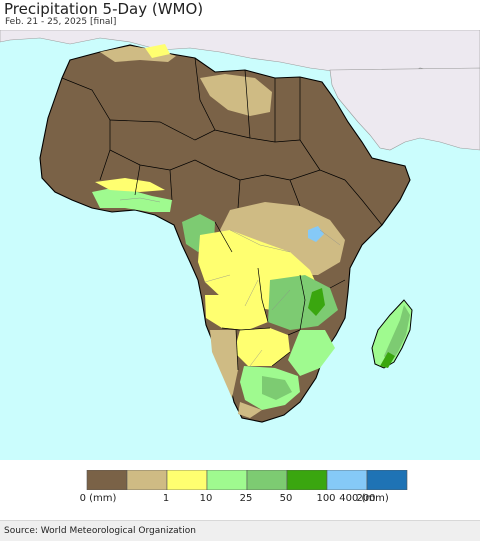 The image size is (480, 541). What do you see at coordinates (230, 282) in the screenshot?
I see `admin-borders` at bounding box center [230, 282].